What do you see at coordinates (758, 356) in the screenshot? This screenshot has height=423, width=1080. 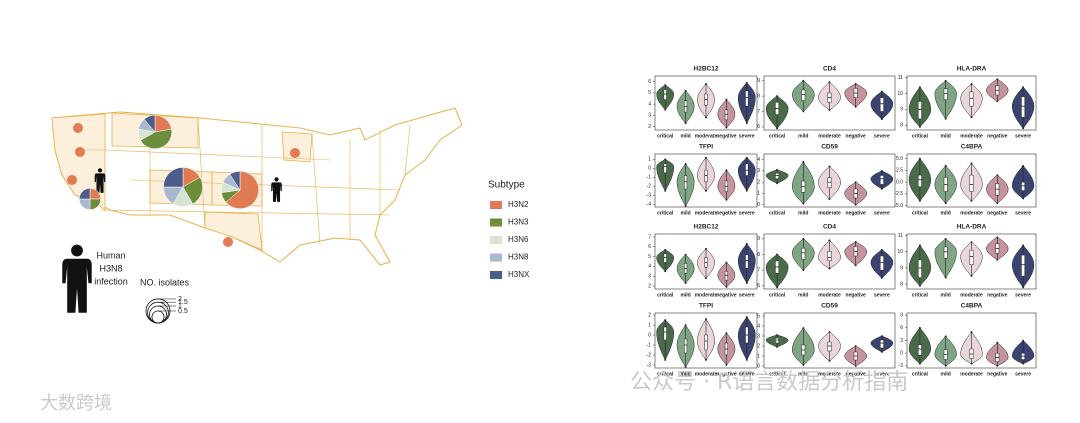 I see `y-tick-label: 1` at bounding box center [758, 356].